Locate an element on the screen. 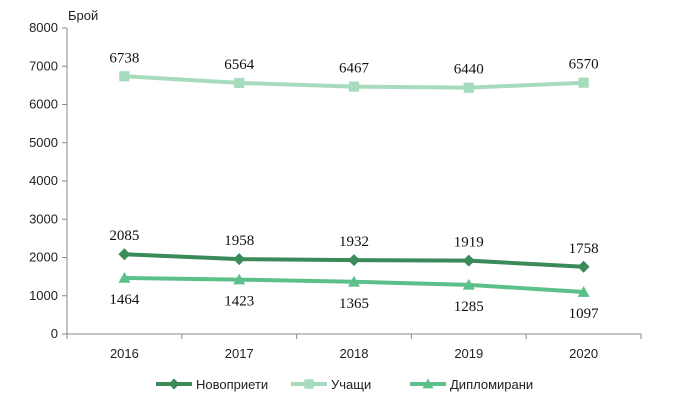 The image size is (689, 403). legend-item: Новоприети is located at coordinates (212, 384).